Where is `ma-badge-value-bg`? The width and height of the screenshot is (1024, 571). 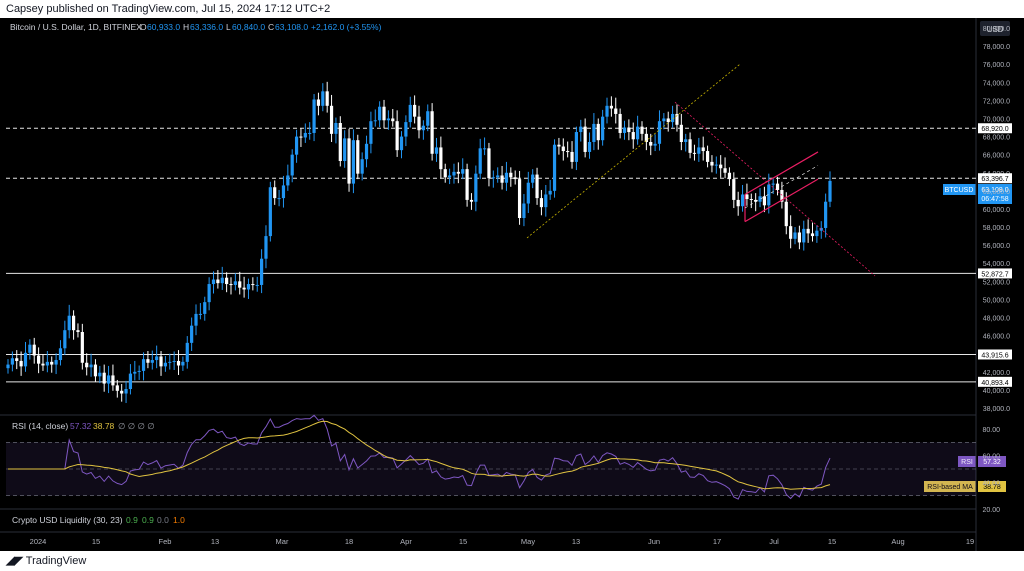 ma-badge-value-bg is located at coordinates (992, 486).